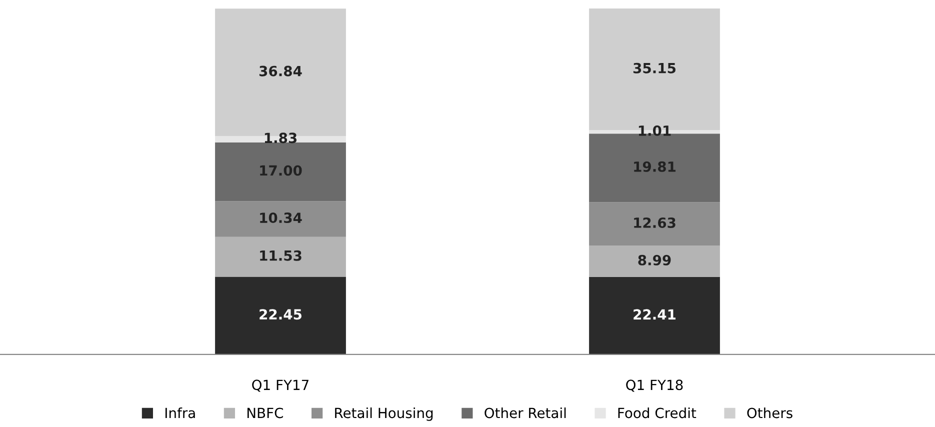 The image size is (935, 427). What do you see at coordinates (657, 412) in the screenshot?
I see `legend-label: Food Credit` at bounding box center [657, 412].